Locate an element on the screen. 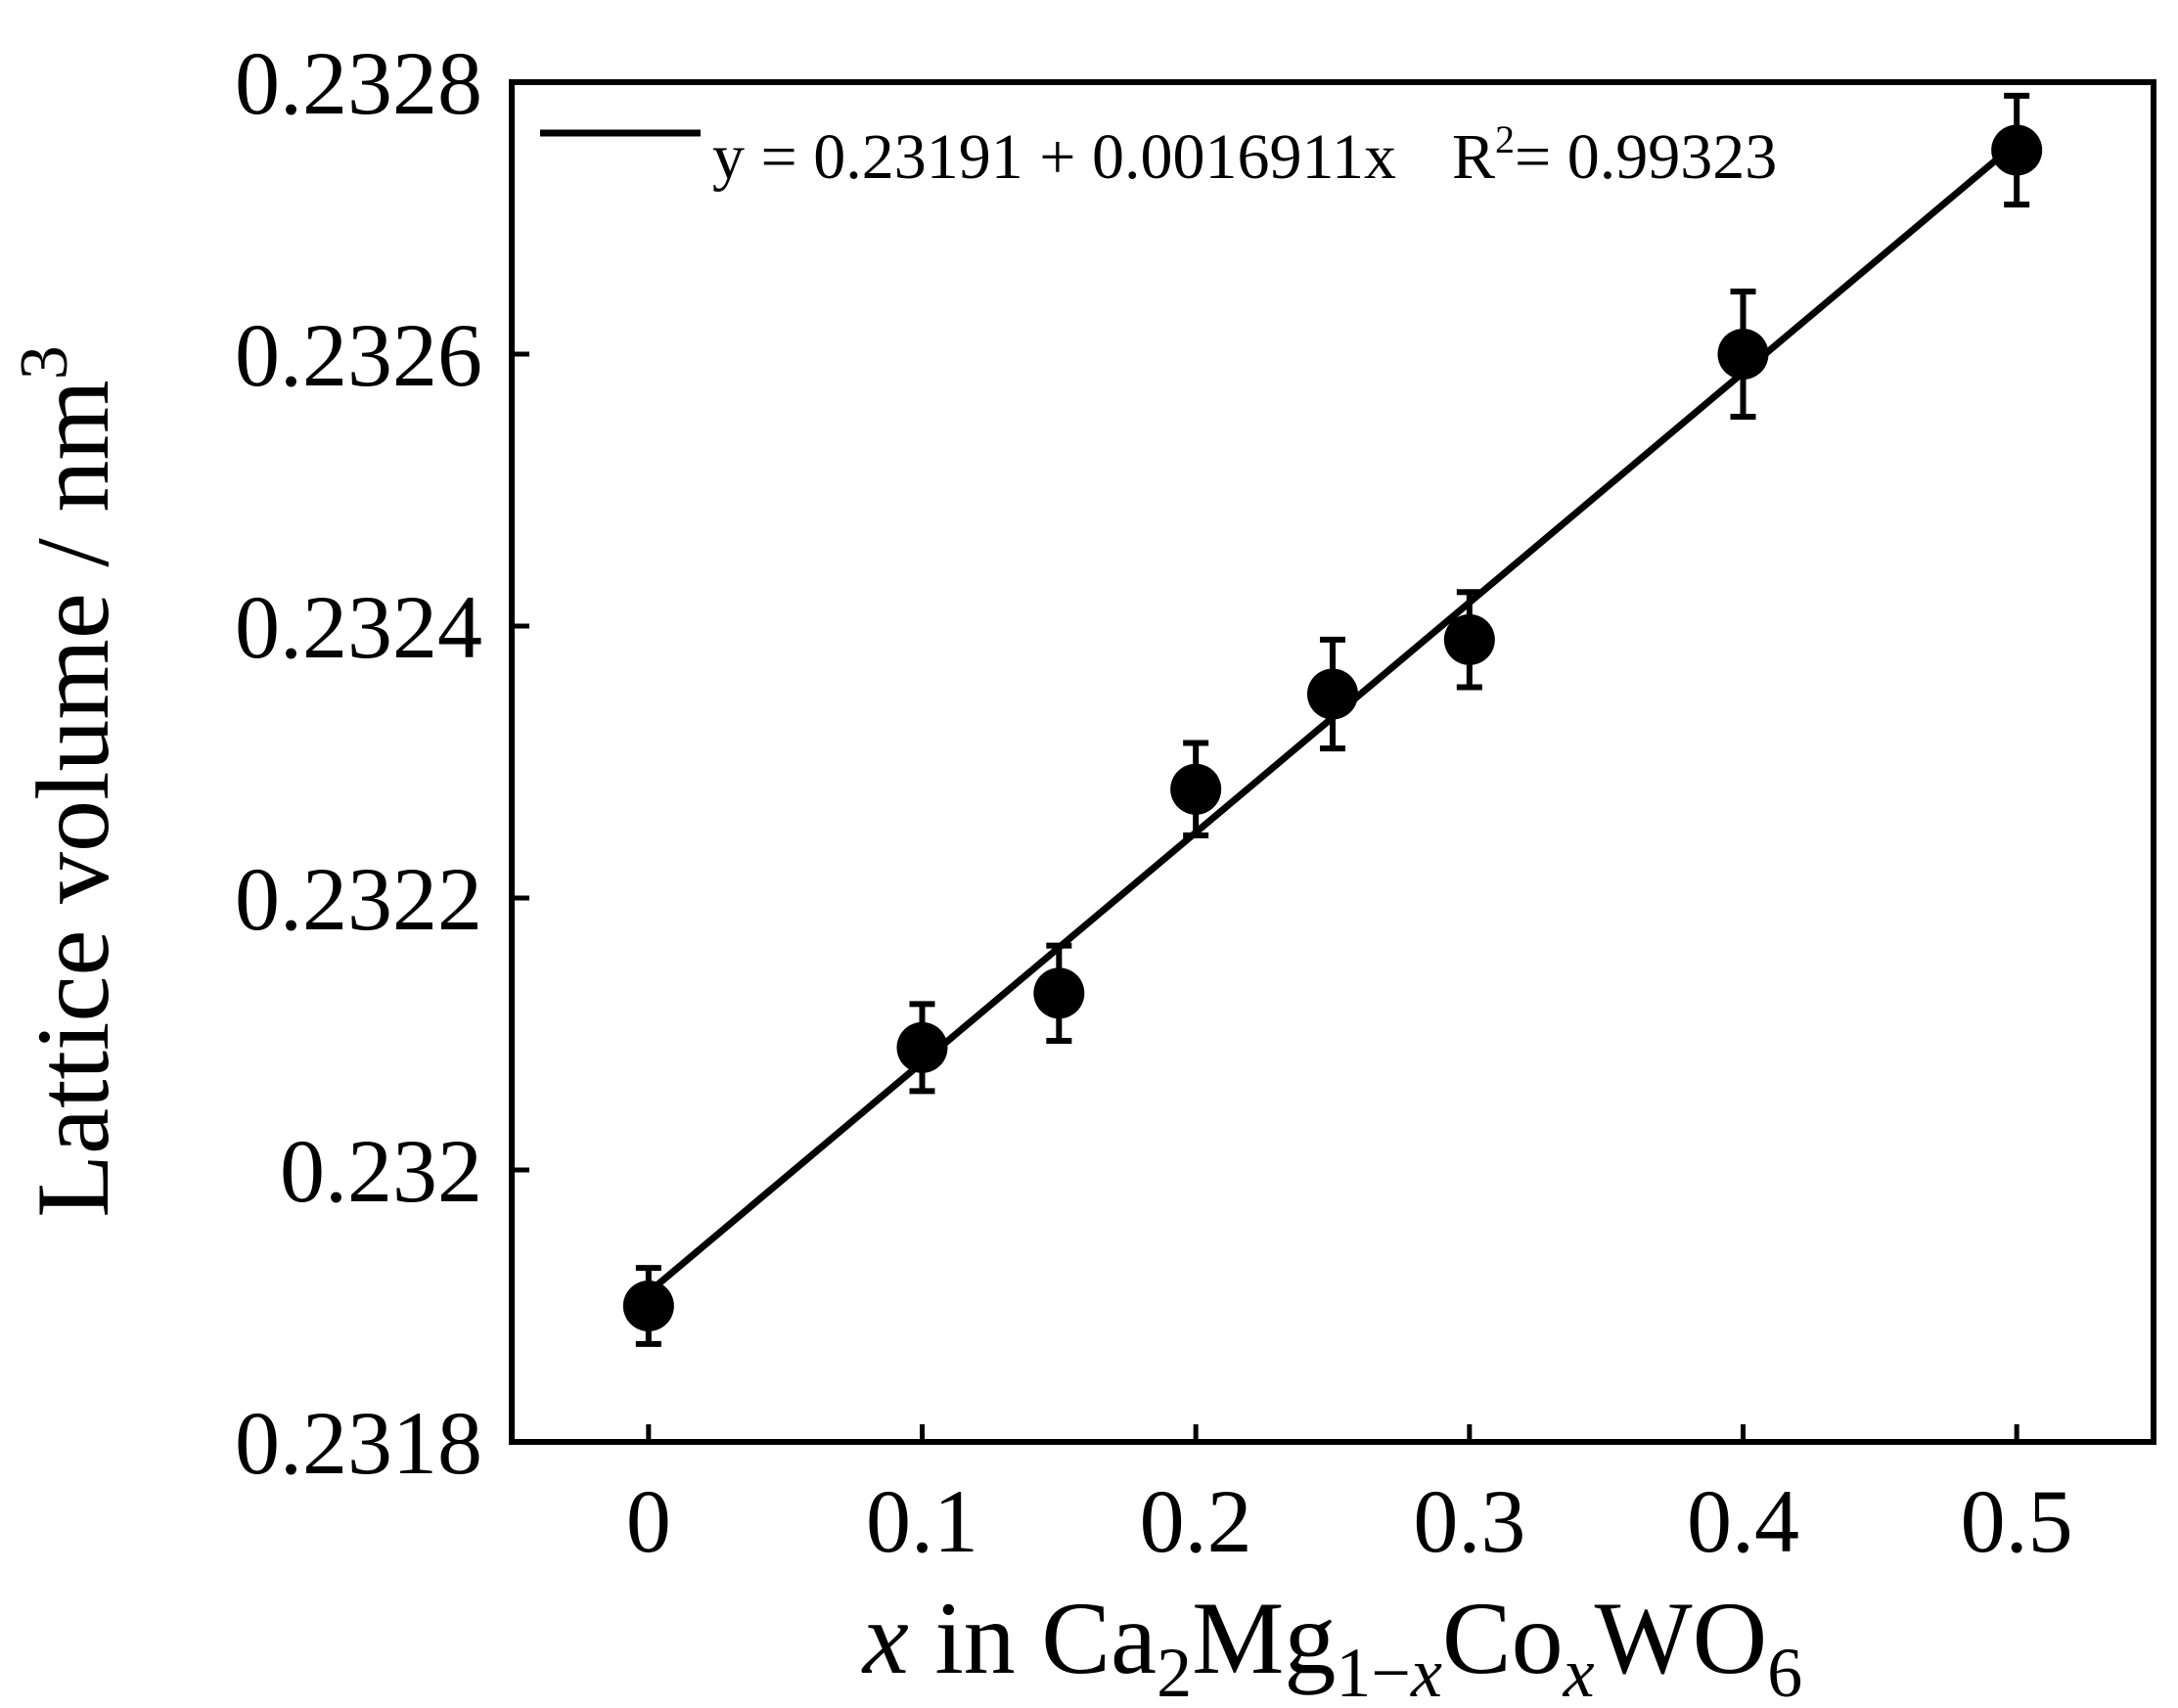 The width and height of the screenshot is (2178, 1708). y-tick-label: 0.2322 is located at coordinates (358, 899).